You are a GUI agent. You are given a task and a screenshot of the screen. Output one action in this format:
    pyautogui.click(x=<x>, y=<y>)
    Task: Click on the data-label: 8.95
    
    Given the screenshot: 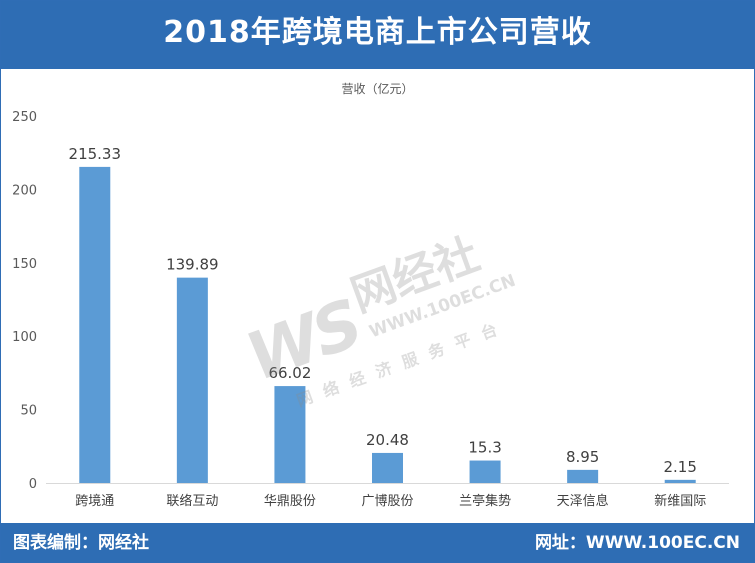 What is the action you would take?
    pyautogui.click(x=582, y=457)
    